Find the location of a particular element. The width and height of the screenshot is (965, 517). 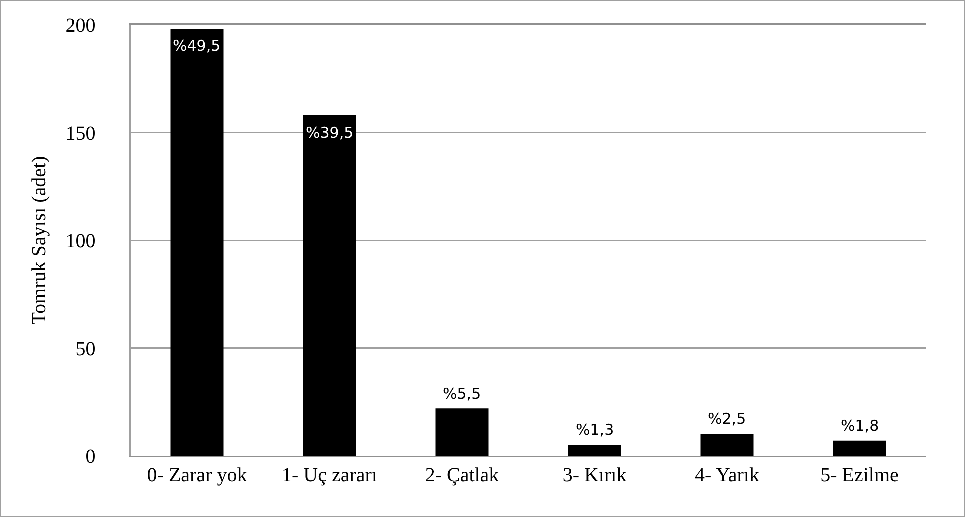

annotation: %1,8 is located at coordinates (860, 426).